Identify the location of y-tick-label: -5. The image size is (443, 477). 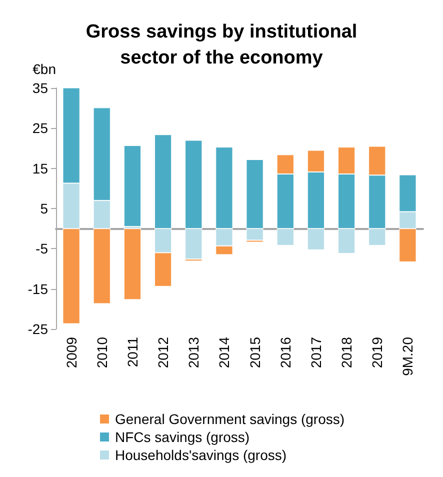
(42, 248).